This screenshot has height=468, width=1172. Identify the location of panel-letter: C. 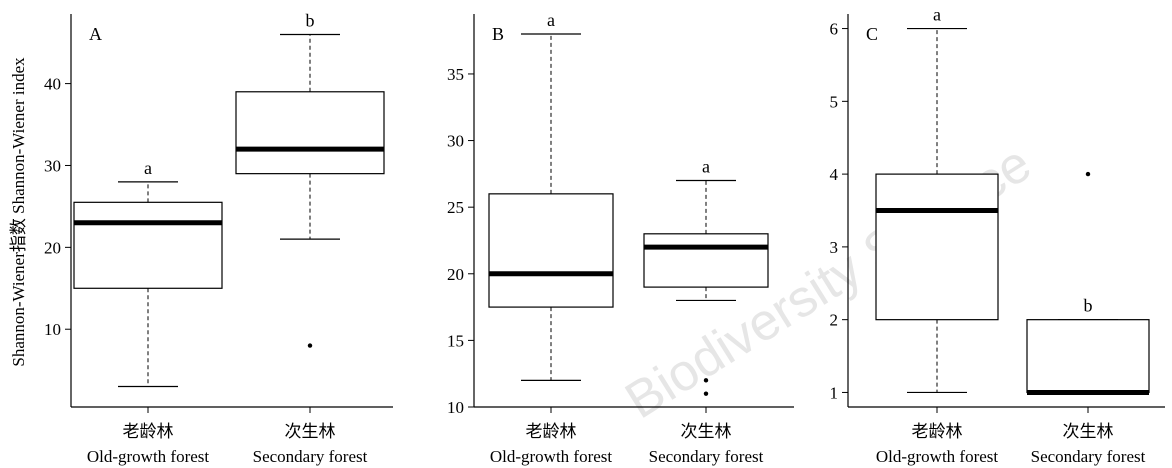
(872, 34).